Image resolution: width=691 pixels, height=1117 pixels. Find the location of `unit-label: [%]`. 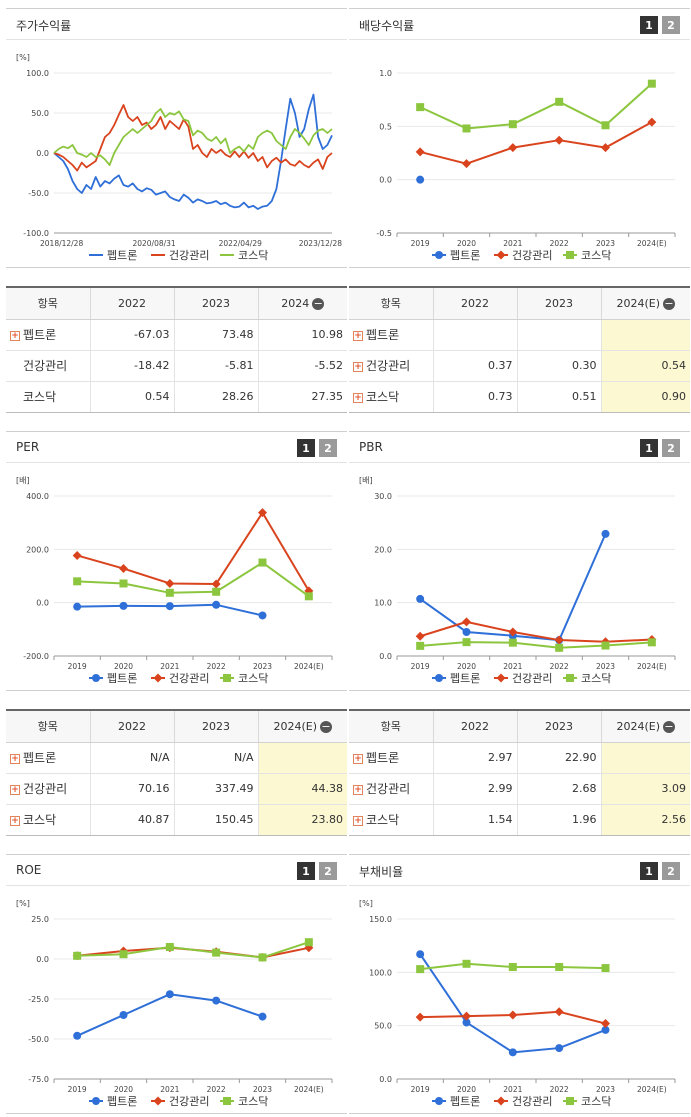

unit-label: [%] is located at coordinates (23, 903).